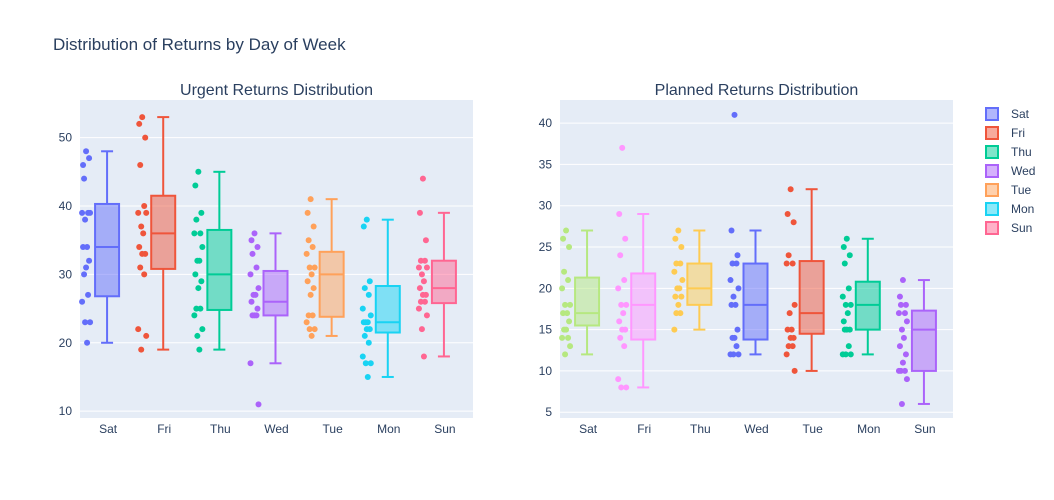 The image size is (1054, 500). What do you see at coordinates (1008, 190) in the screenshot?
I see `legend-item-tue: Tue` at bounding box center [1008, 190].